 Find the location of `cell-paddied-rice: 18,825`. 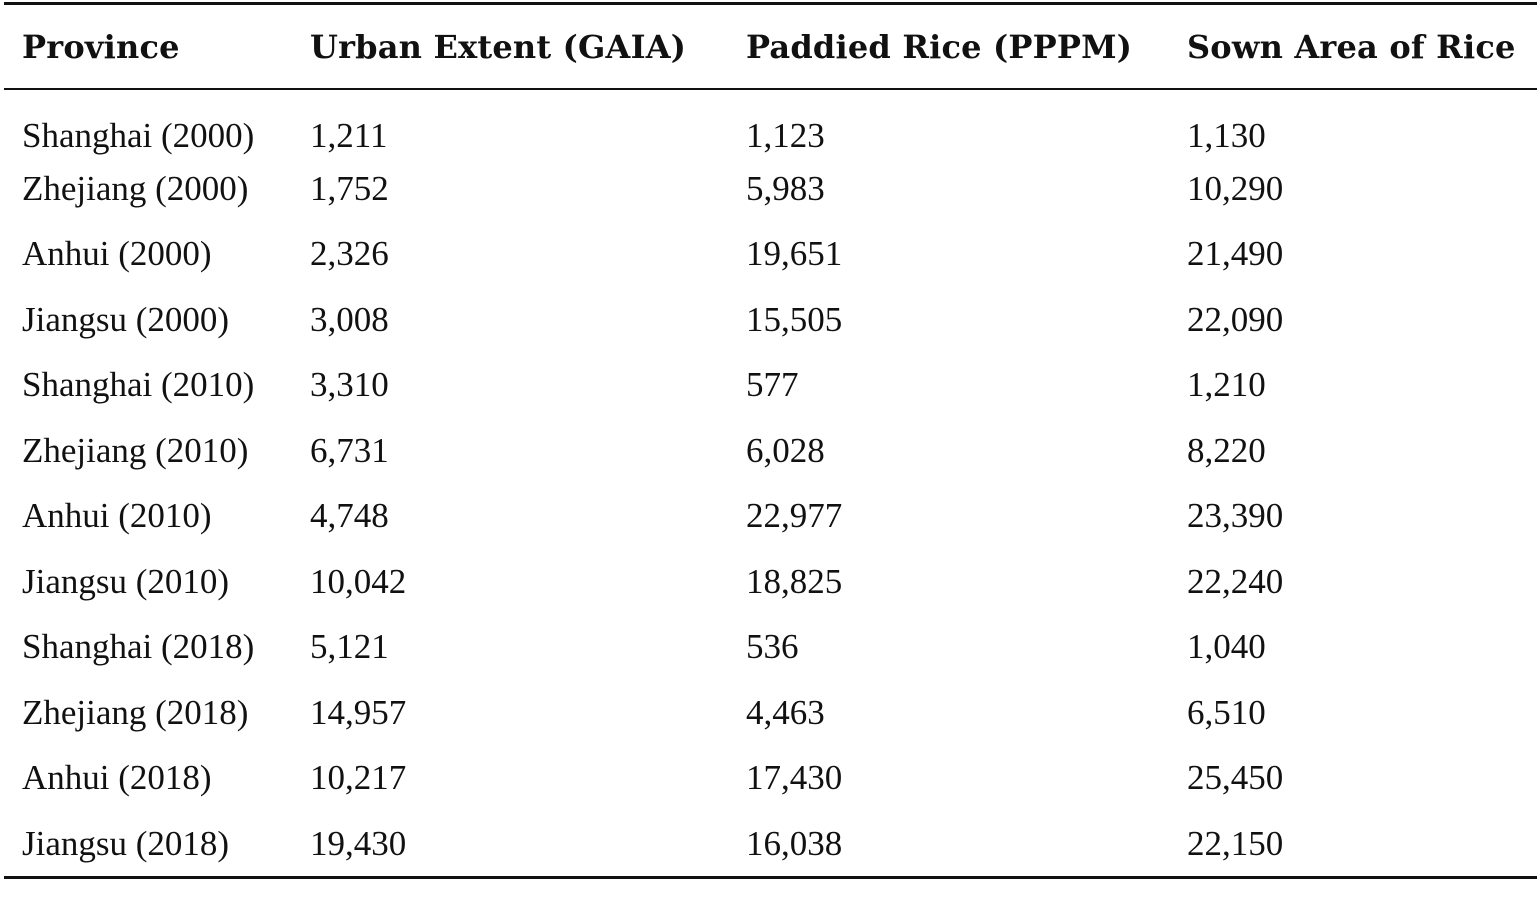

cell-paddied-rice: 18,825 is located at coordinates (794, 581).